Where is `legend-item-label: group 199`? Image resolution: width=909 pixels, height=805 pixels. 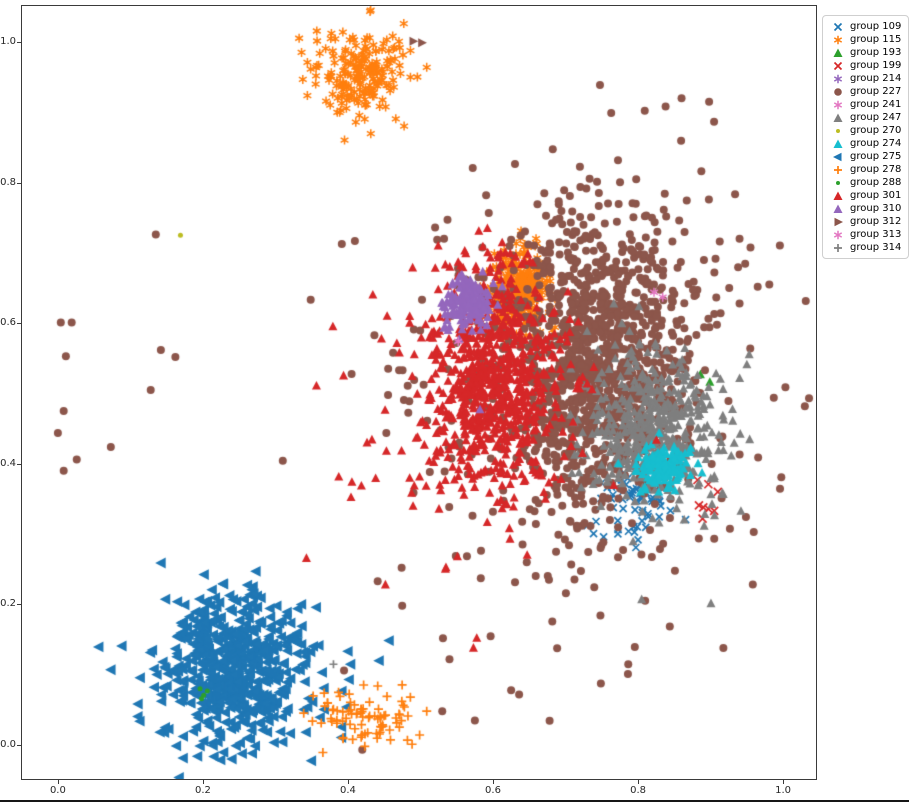
legend-item-label: group 199 is located at coordinates (876, 65).